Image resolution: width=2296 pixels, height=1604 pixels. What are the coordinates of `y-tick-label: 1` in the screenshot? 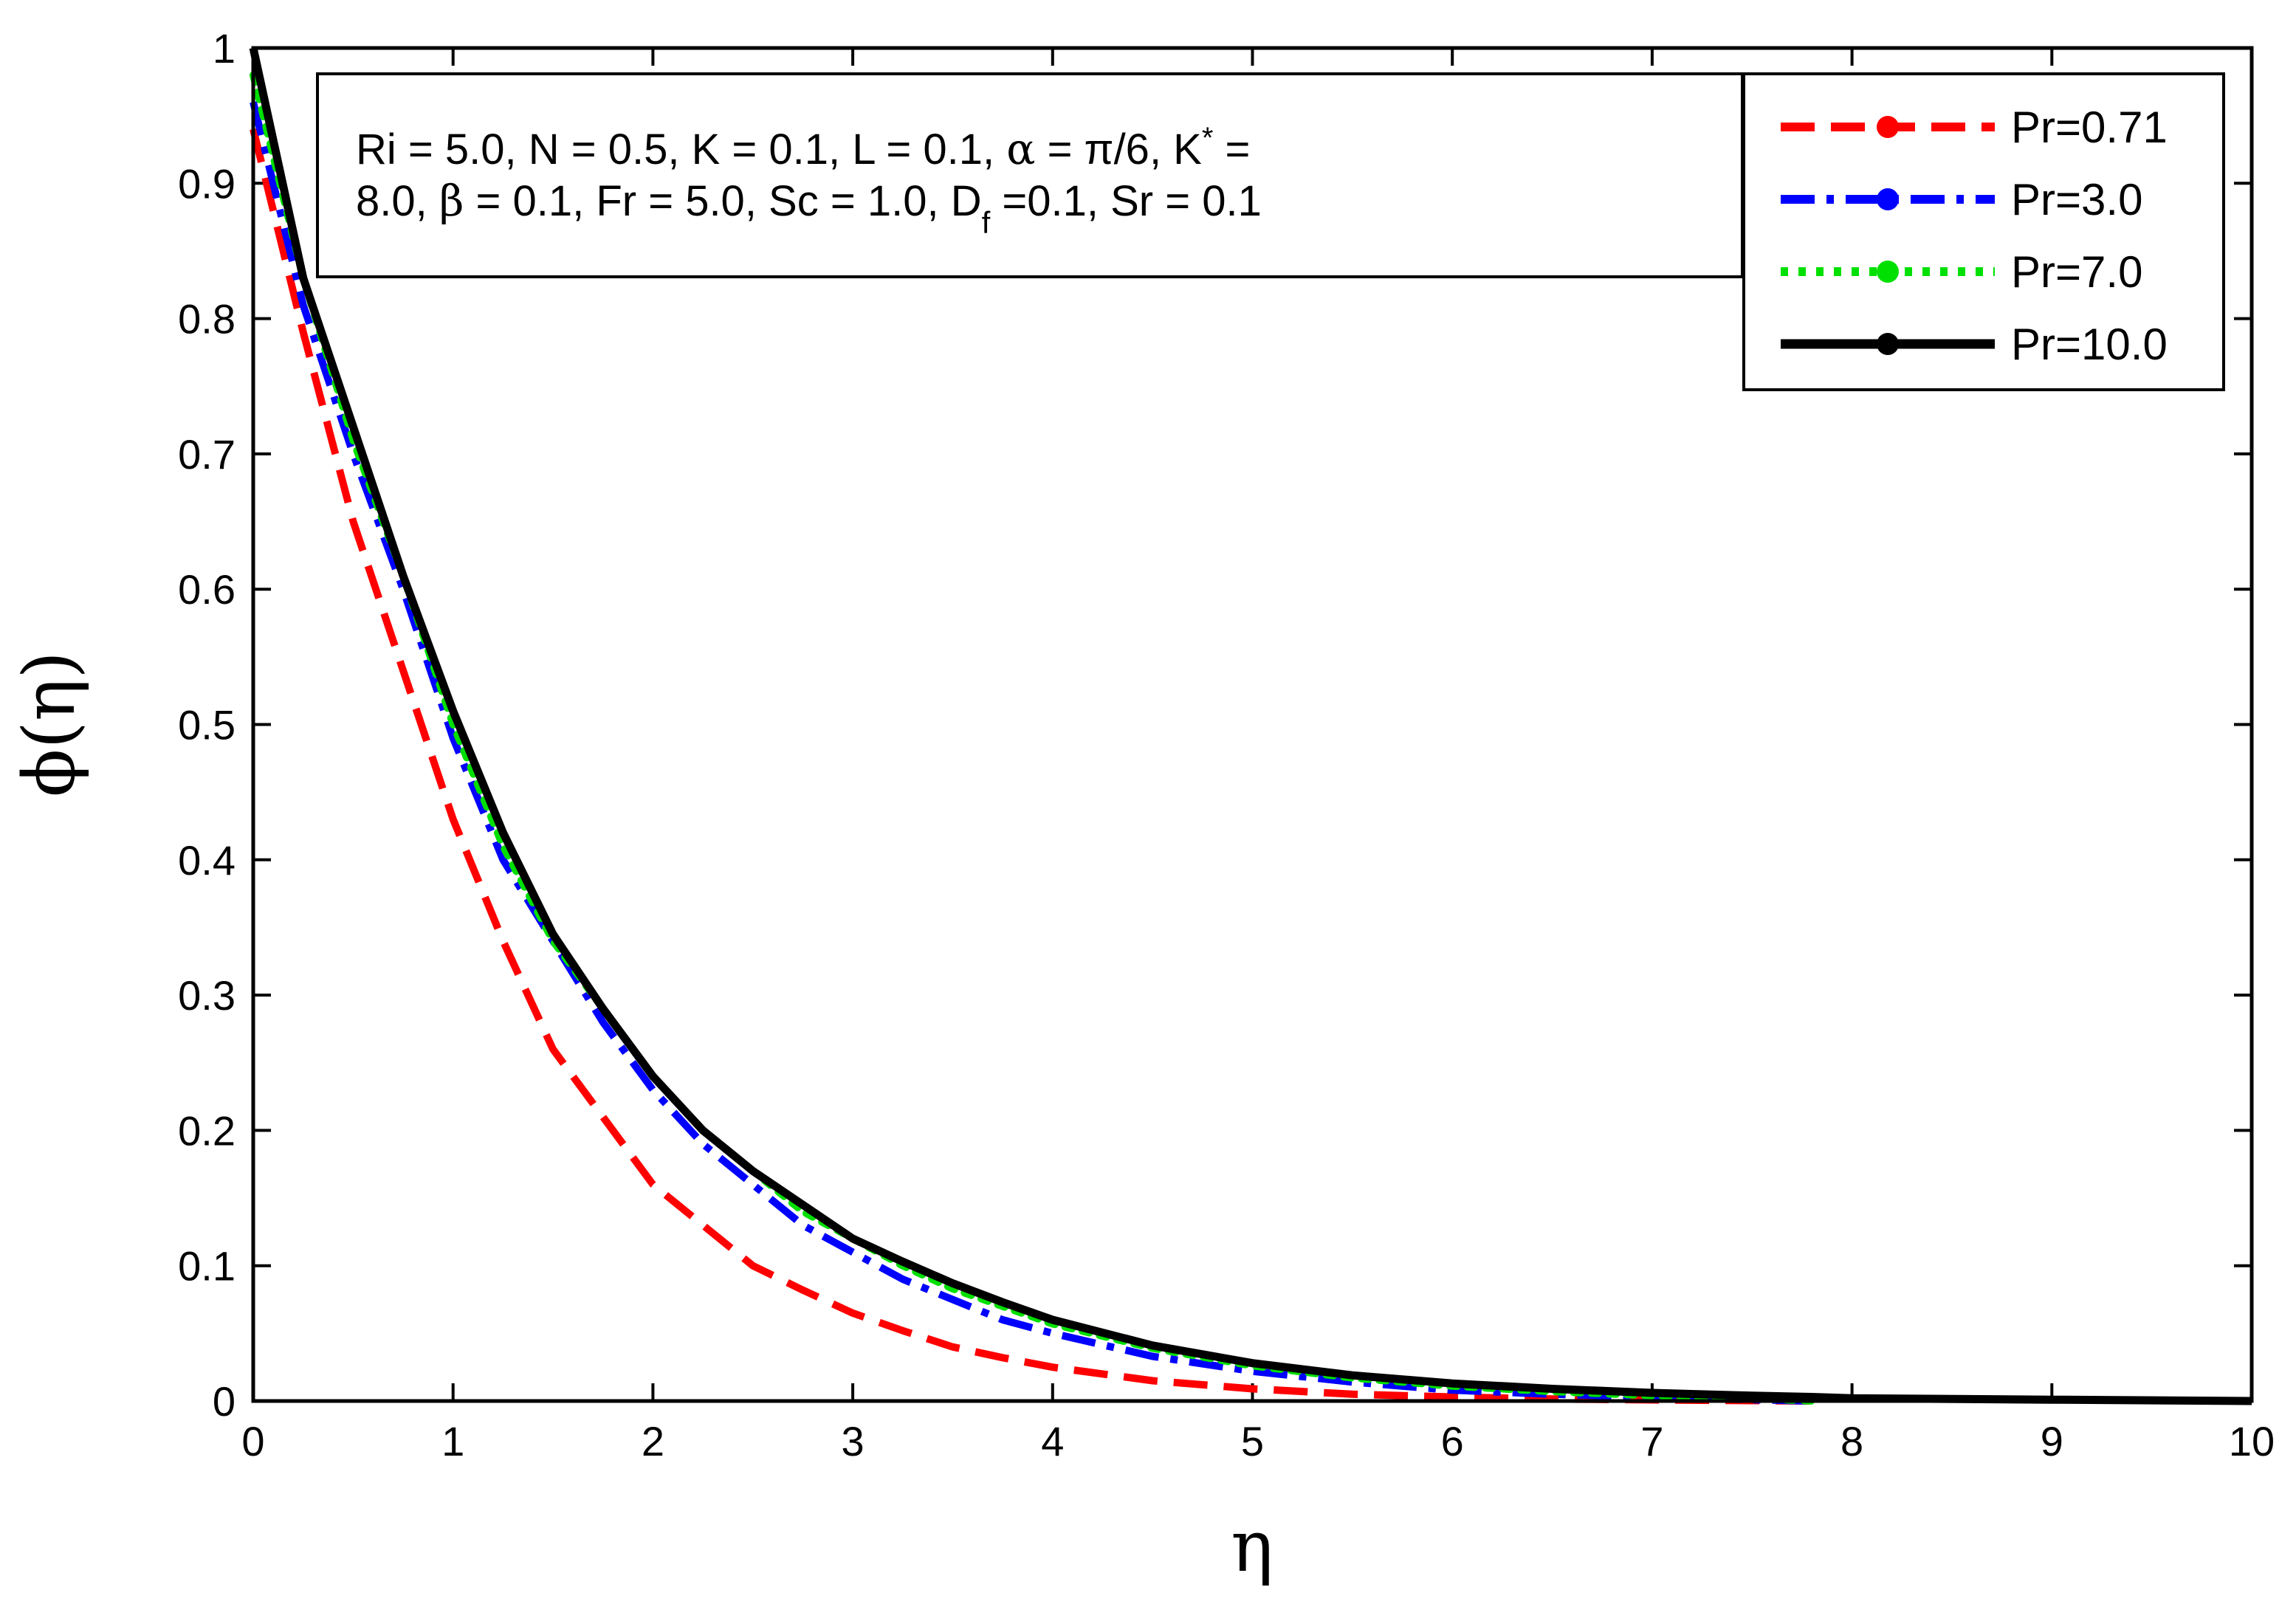 It's located at (224, 48).